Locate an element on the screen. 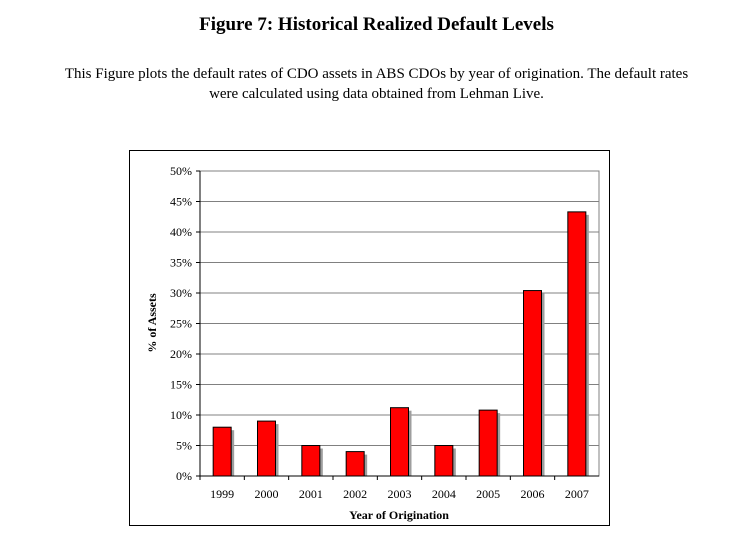 This screenshot has width=753, height=546. bar-1999 is located at coordinates (222, 451).